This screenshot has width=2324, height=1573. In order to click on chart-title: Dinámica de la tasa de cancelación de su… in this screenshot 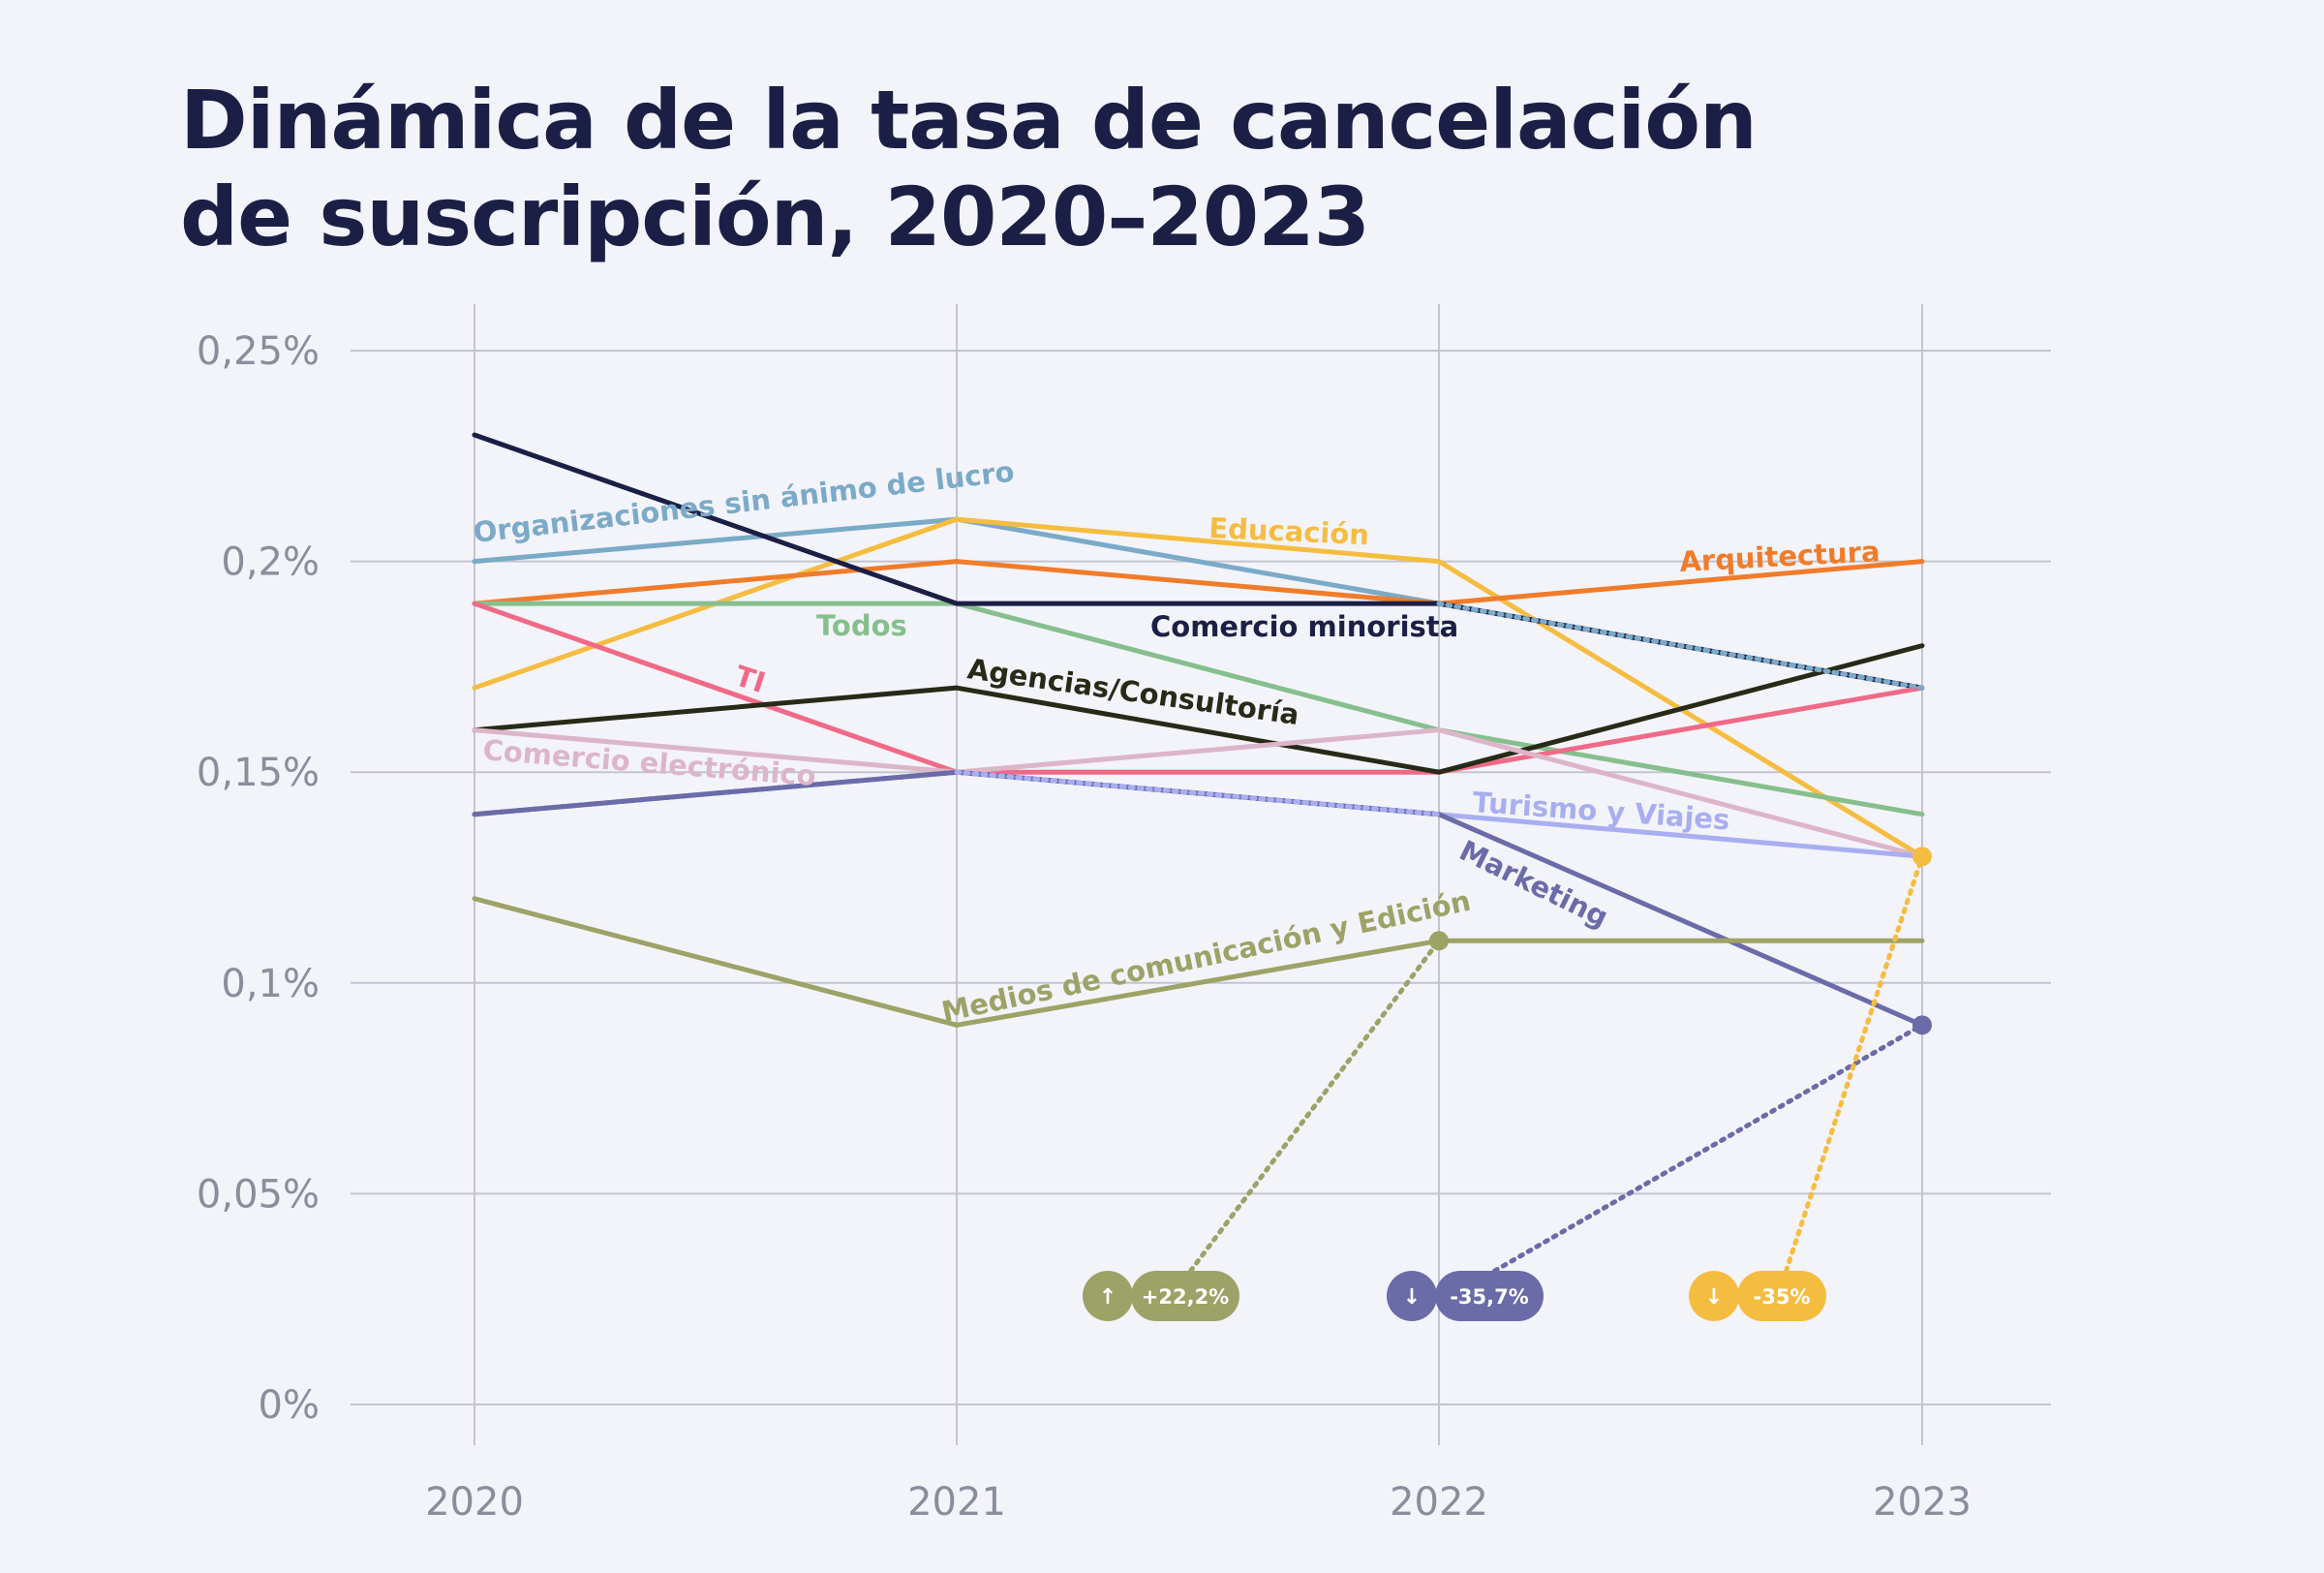, I will do `click(1100, 169)`.